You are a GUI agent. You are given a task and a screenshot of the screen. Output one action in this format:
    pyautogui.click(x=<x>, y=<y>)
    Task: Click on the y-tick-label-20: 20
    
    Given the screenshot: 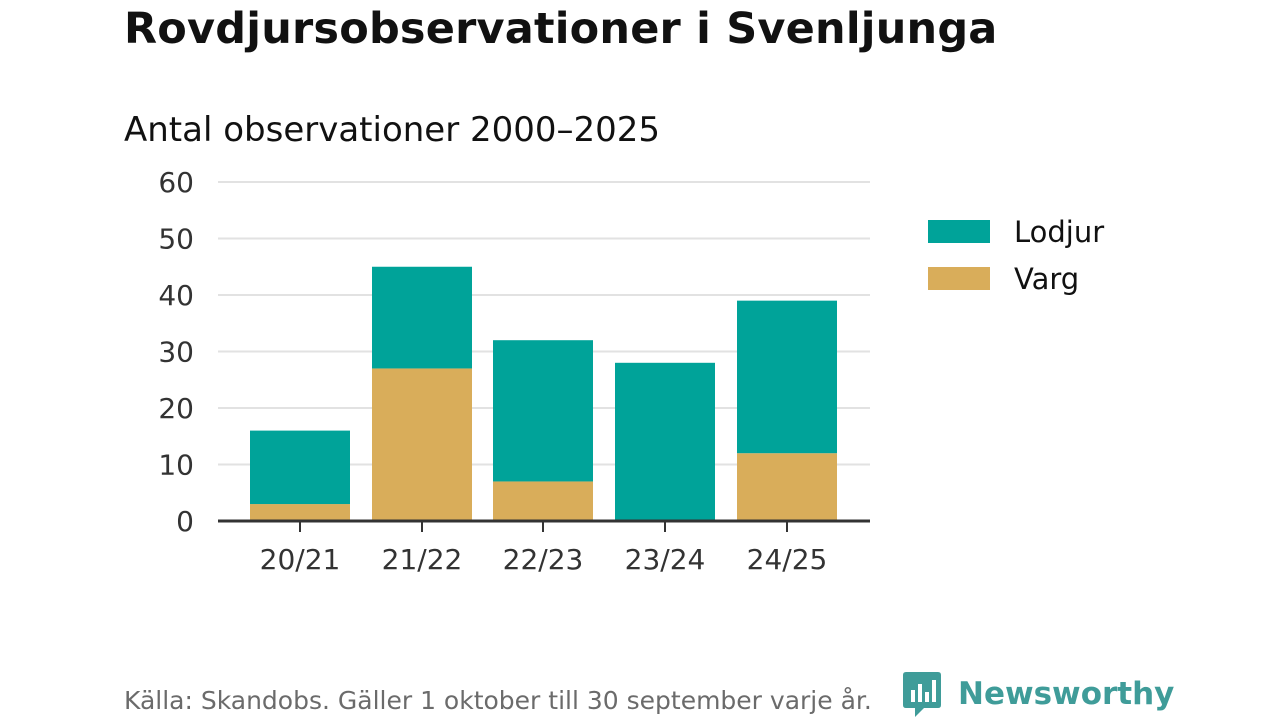 What is the action you would take?
    pyautogui.click(x=176, y=408)
    